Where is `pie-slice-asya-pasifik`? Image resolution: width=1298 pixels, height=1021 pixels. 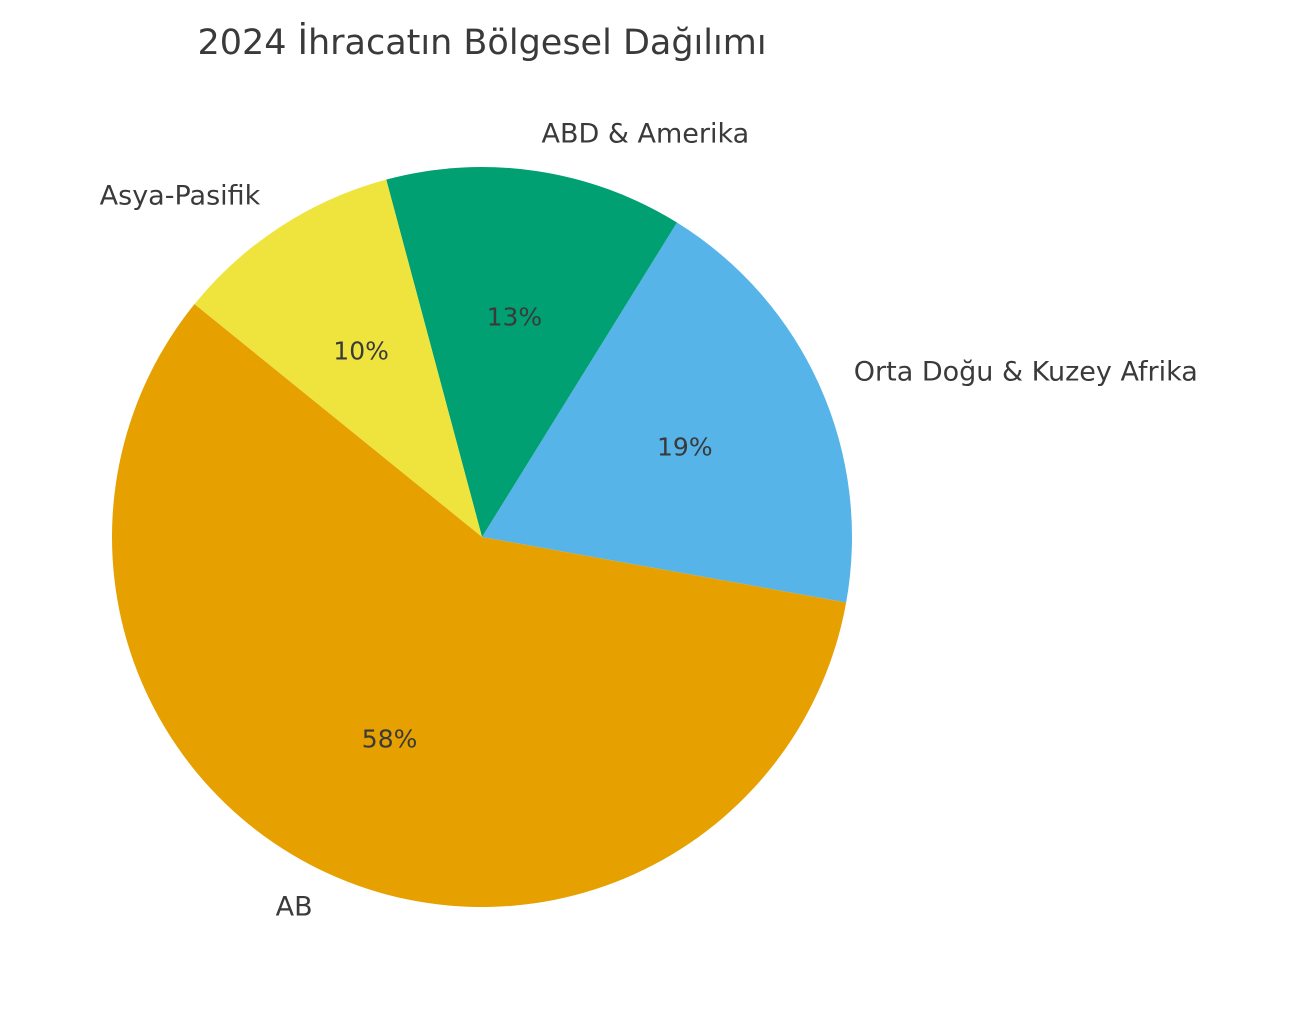 pie-slice-asya-pasifik is located at coordinates (338, 358).